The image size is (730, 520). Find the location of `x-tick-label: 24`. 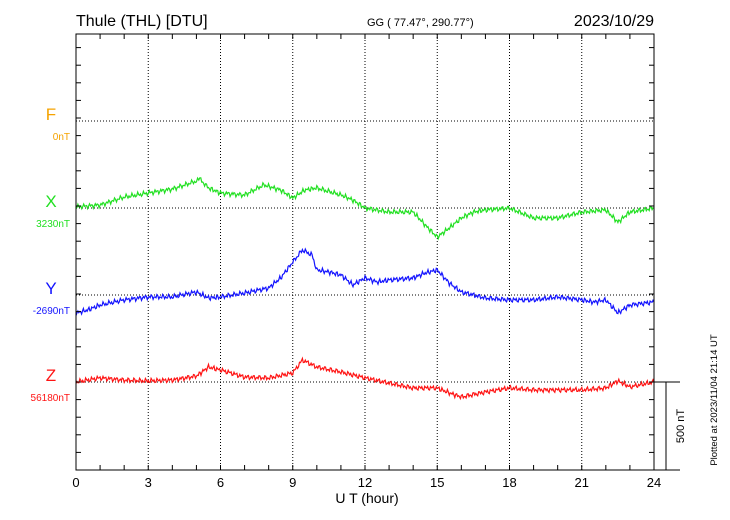

x-tick-label: 24 is located at coordinates (654, 482).